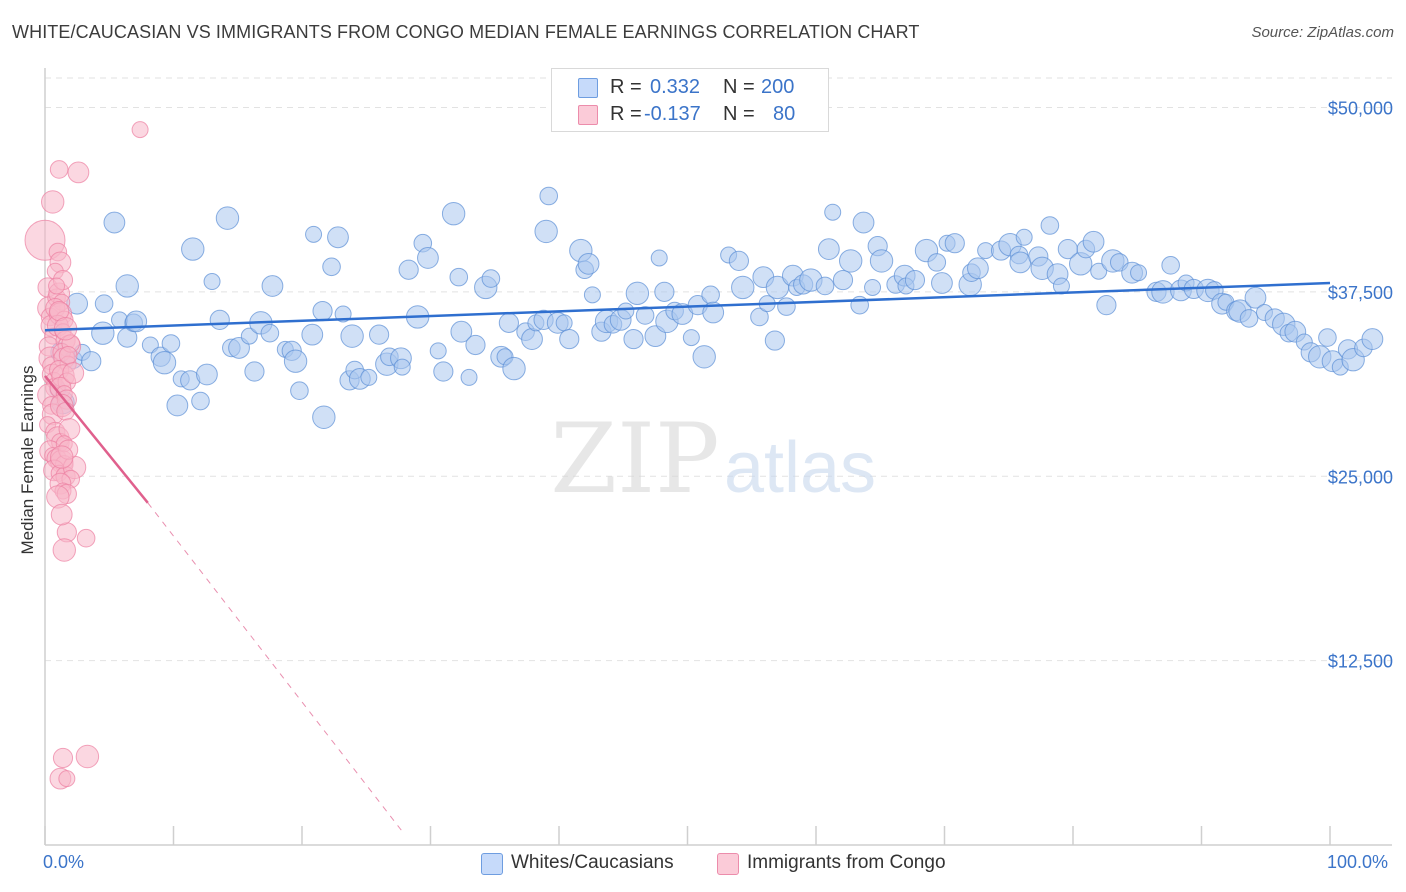 The height and width of the screenshot is (892, 1406). What do you see at coordinates (675, 87) in the screenshot?
I see `legend-r-value: 0.332` at bounding box center [675, 87].